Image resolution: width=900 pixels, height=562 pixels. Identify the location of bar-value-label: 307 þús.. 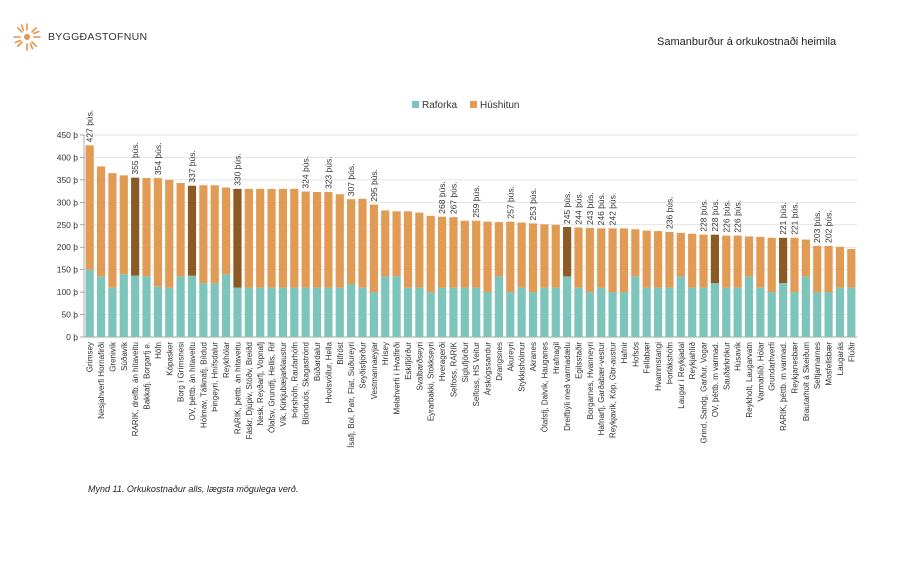
(351, 180).